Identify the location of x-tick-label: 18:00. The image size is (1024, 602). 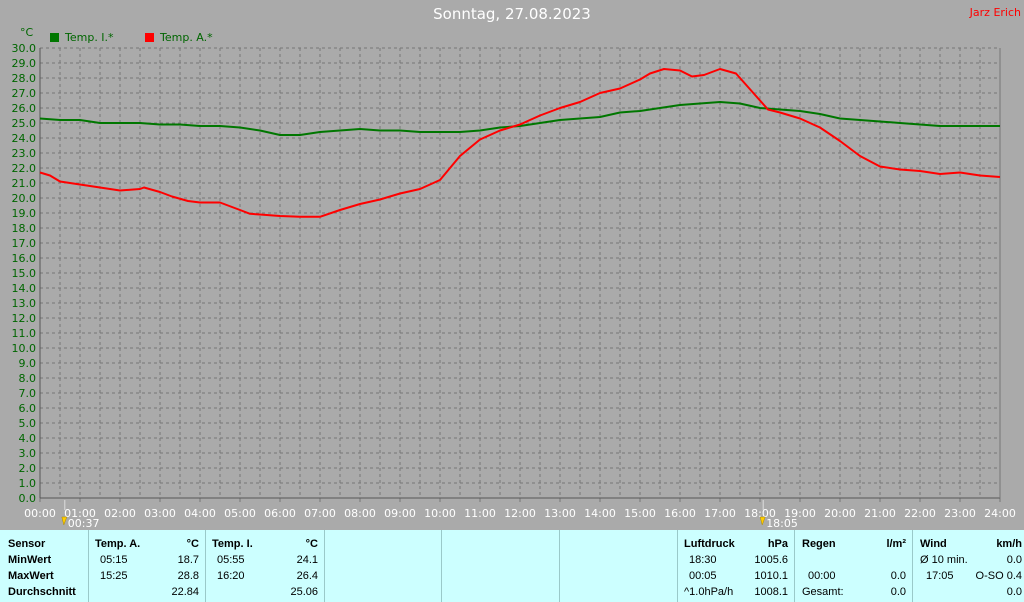
(760, 513).